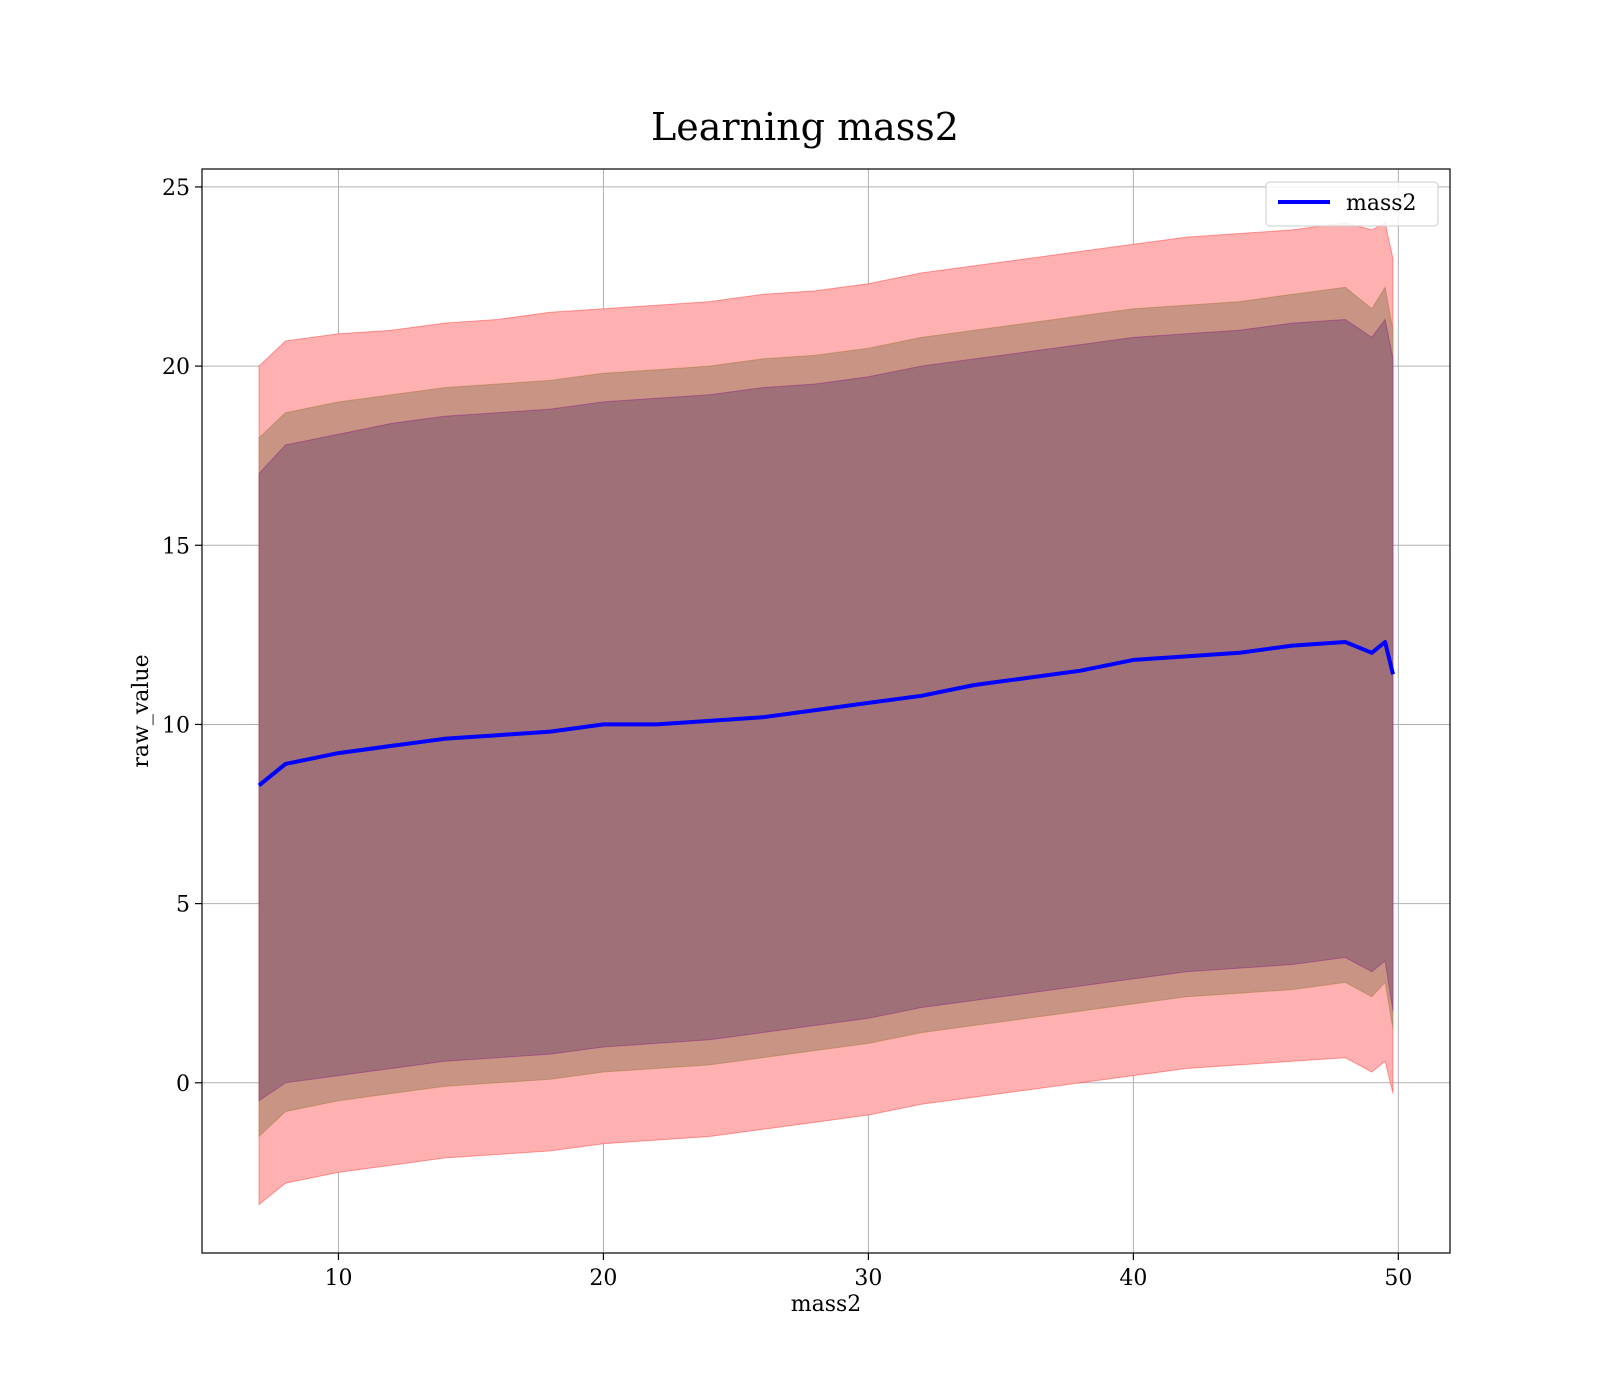 The width and height of the screenshot is (1600, 1400). What do you see at coordinates (176, 725) in the screenshot?
I see `y-tick-label: 10` at bounding box center [176, 725].